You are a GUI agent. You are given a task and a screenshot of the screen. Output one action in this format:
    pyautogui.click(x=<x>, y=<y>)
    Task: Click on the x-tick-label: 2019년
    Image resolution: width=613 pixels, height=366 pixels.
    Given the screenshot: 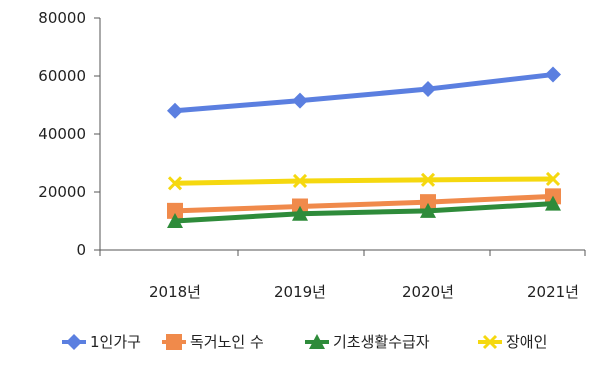 What is the action you would take?
    pyautogui.click(x=300, y=292)
    